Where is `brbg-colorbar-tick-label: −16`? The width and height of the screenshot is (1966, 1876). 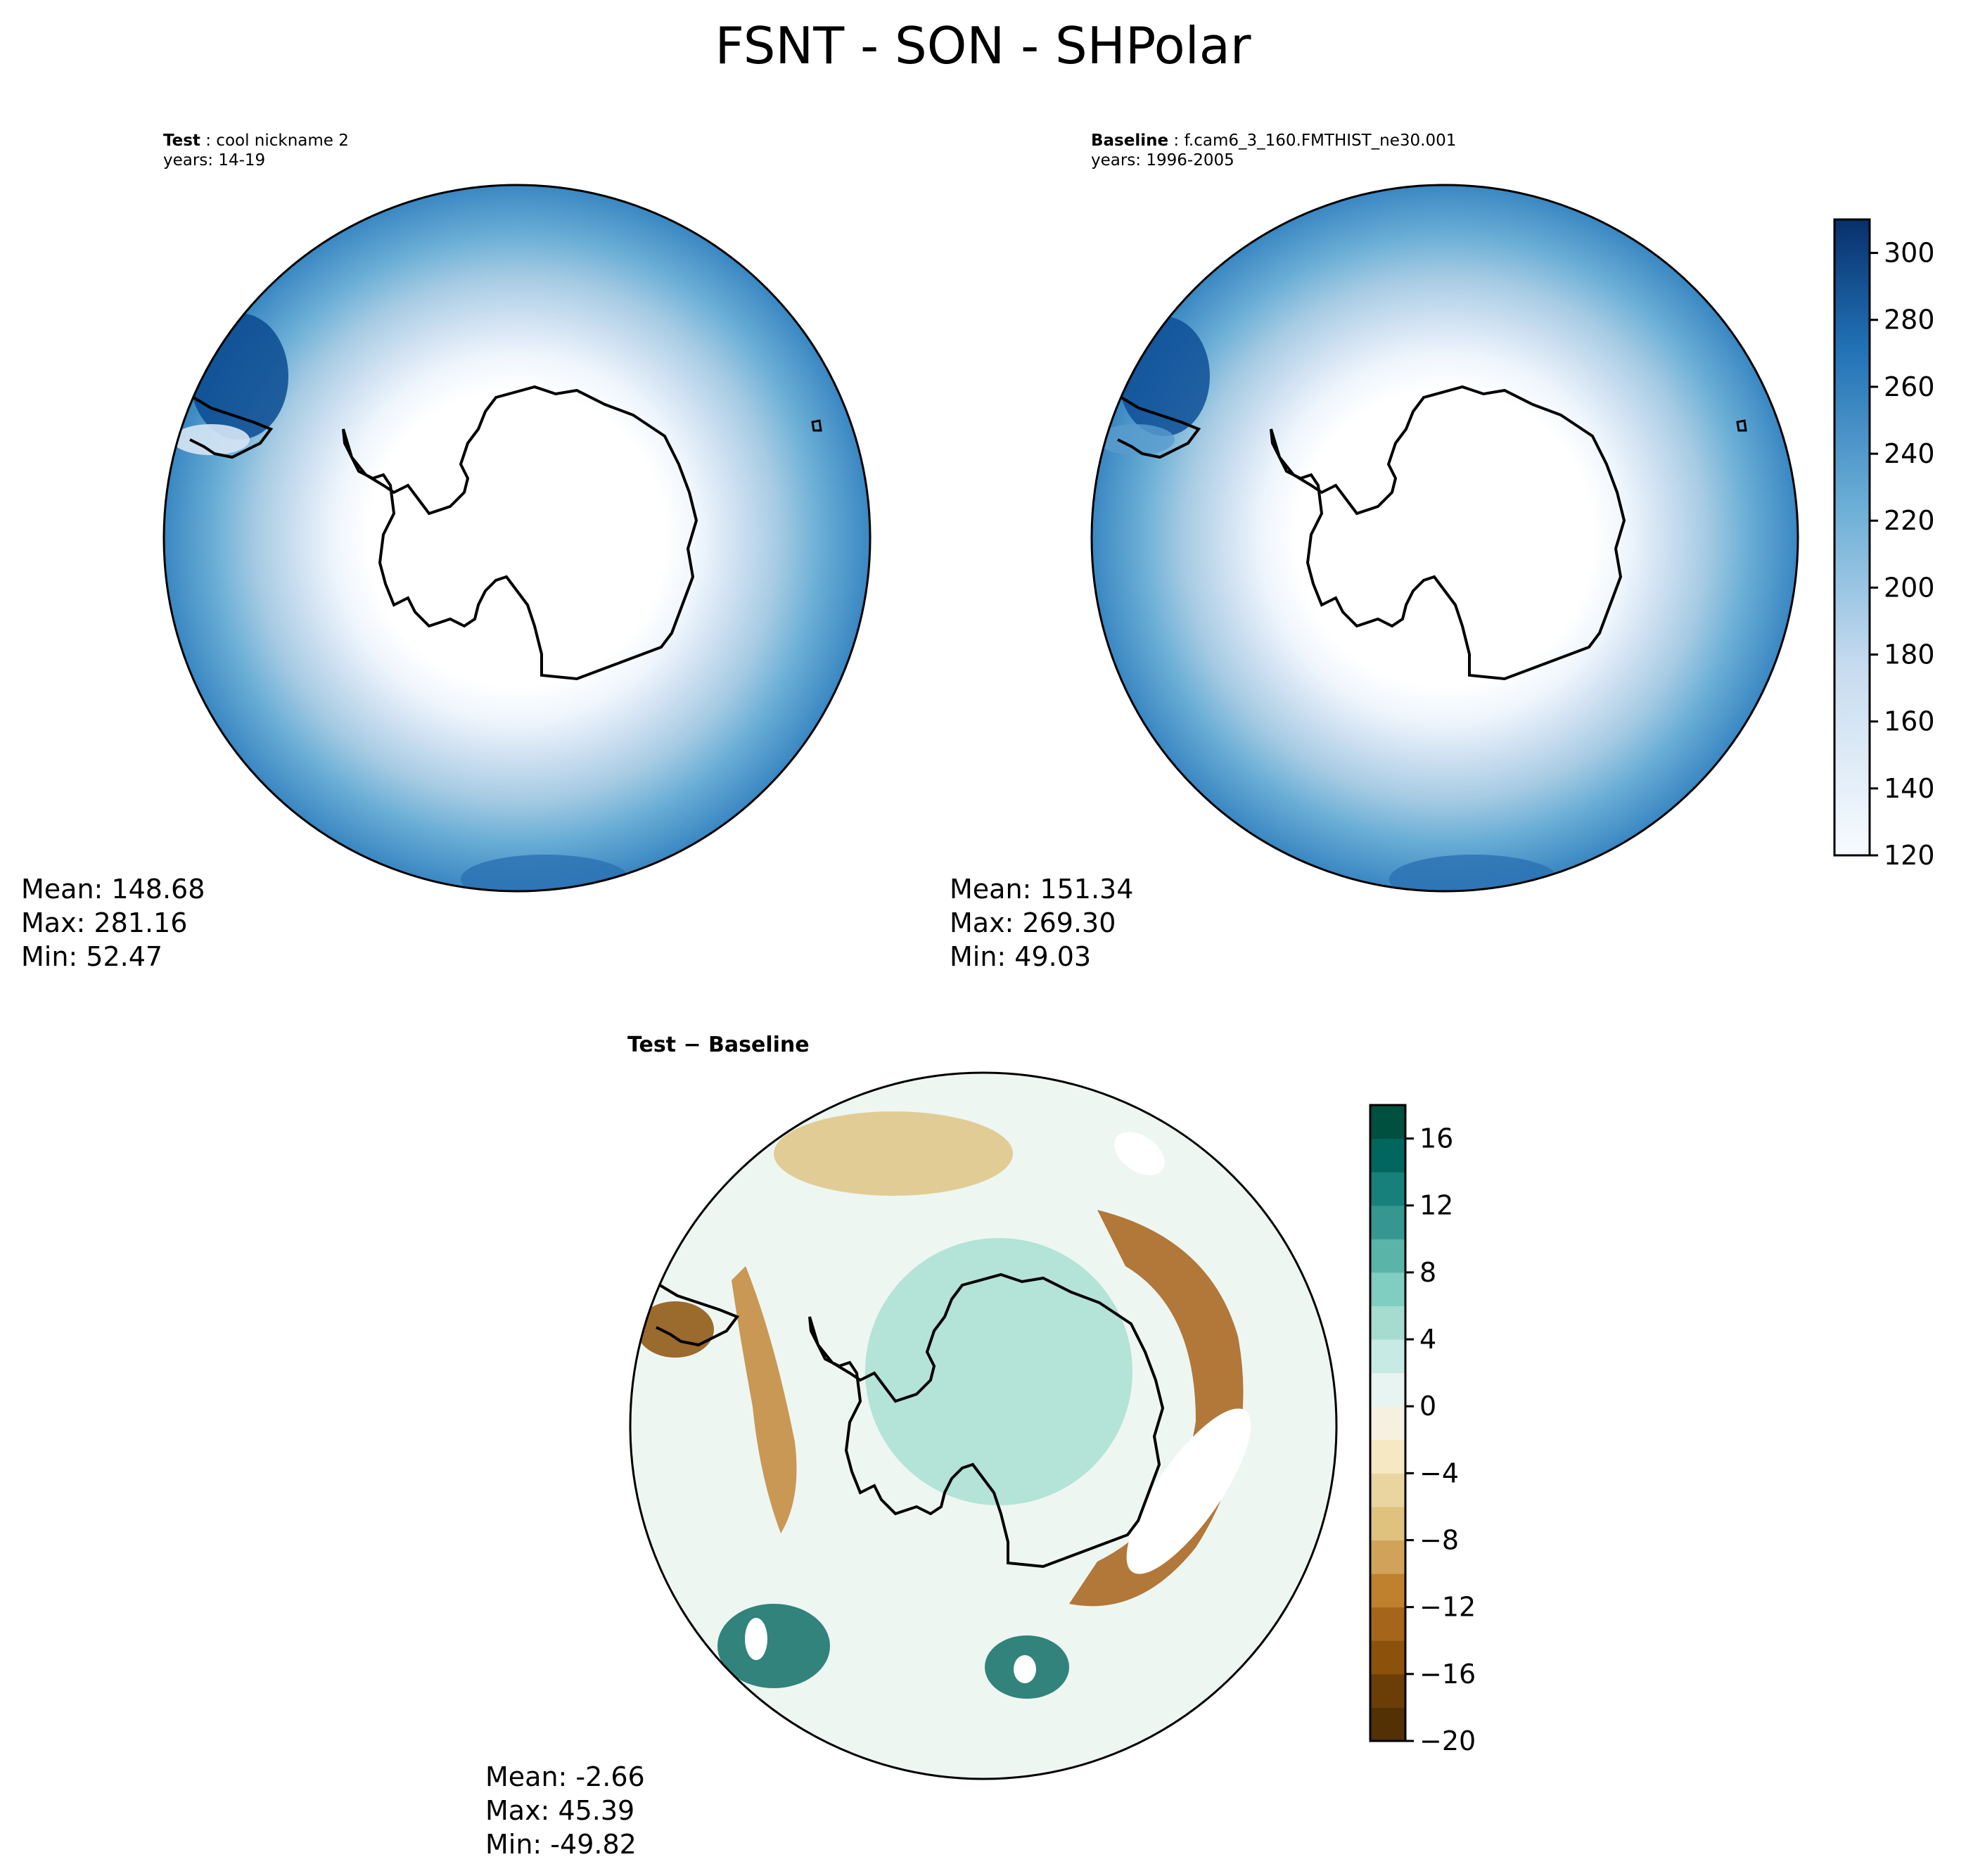
brbg-colorbar-tick-label: −16 is located at coordinates (1447, 1675).